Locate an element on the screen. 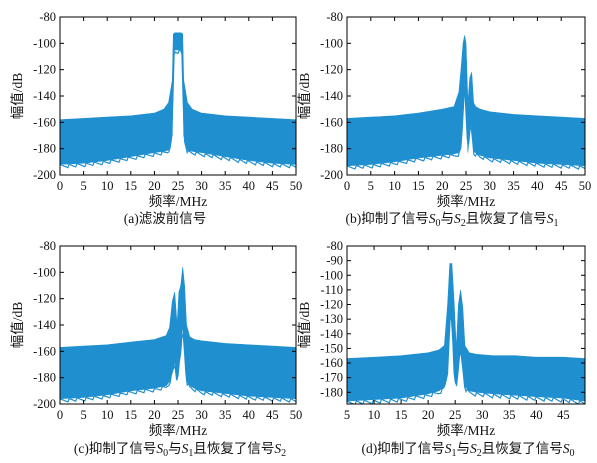 The height and width of the screenshot is (463, 597). panel-caption: (c)抑制了信号S0与S1且恢复了信号S2 is located at coordinates (180, 449).